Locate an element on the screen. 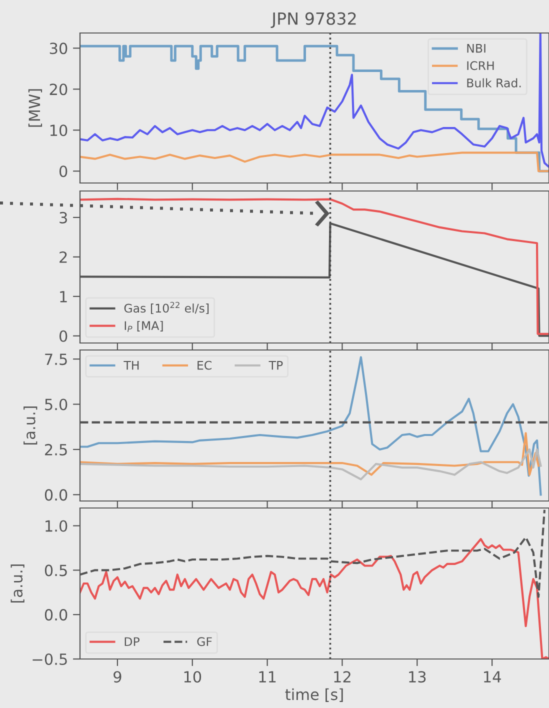  x-tick-label: 9 is located at coordinates (118, 677).